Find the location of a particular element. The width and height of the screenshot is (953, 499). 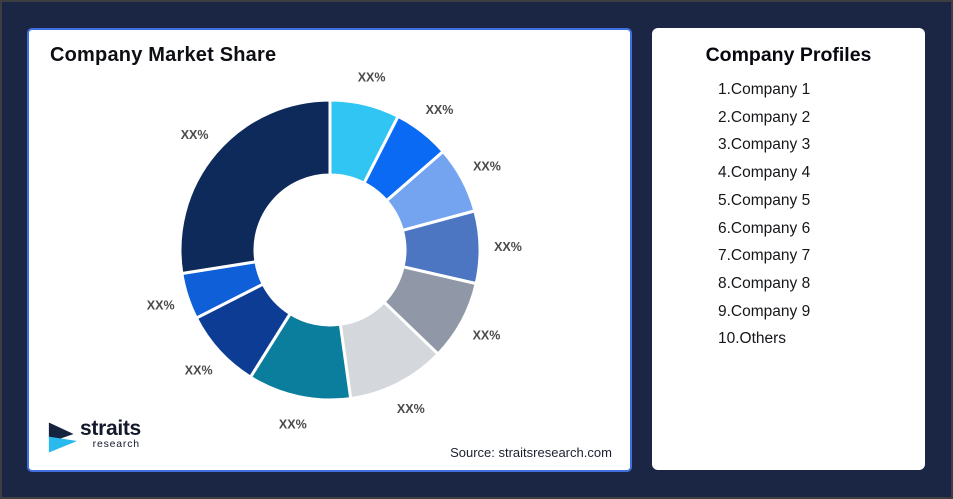

logo-icon-cyan-shape is located at coordinates (63, 444).